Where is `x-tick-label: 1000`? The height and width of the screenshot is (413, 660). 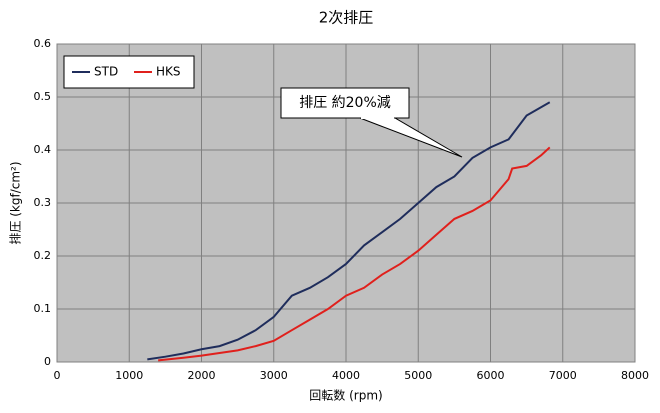
x-tick-label: 1000 is located at coordinates (129, 375).